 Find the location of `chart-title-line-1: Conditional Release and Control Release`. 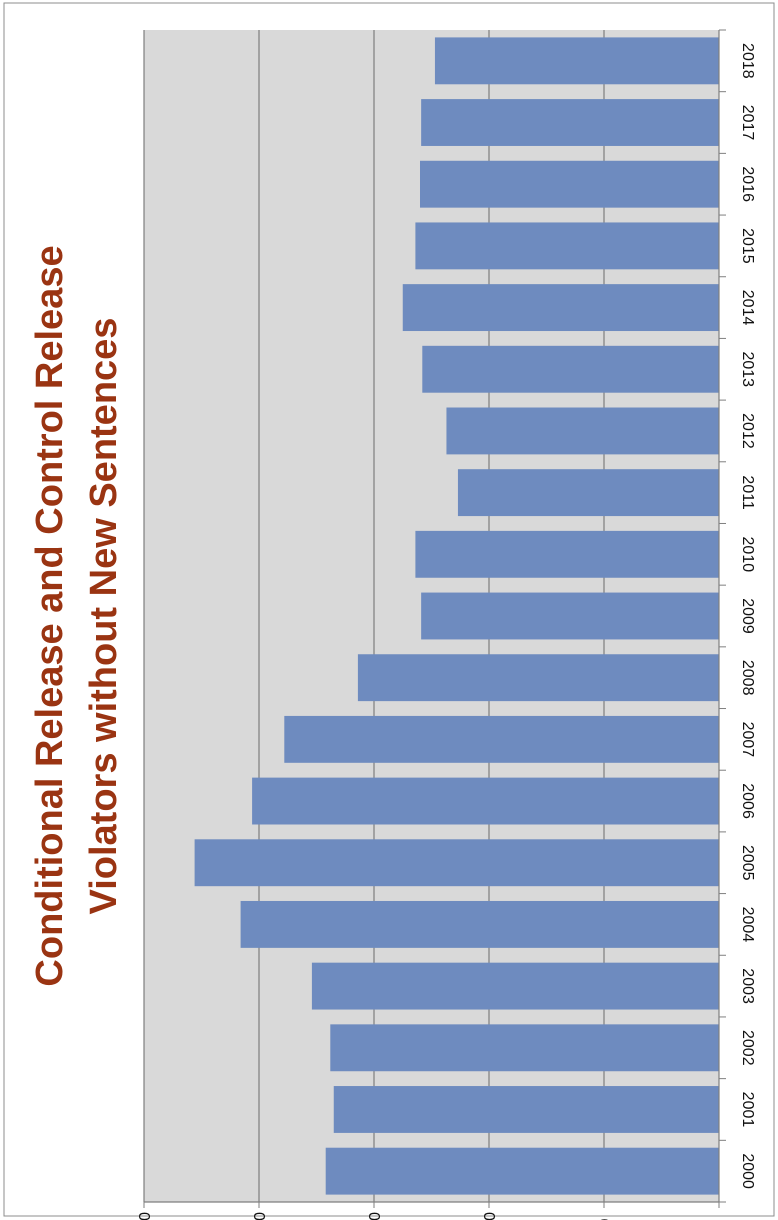

chart-title-line-1: Conditional Release and Control Release is located at coordinates (50, 615).